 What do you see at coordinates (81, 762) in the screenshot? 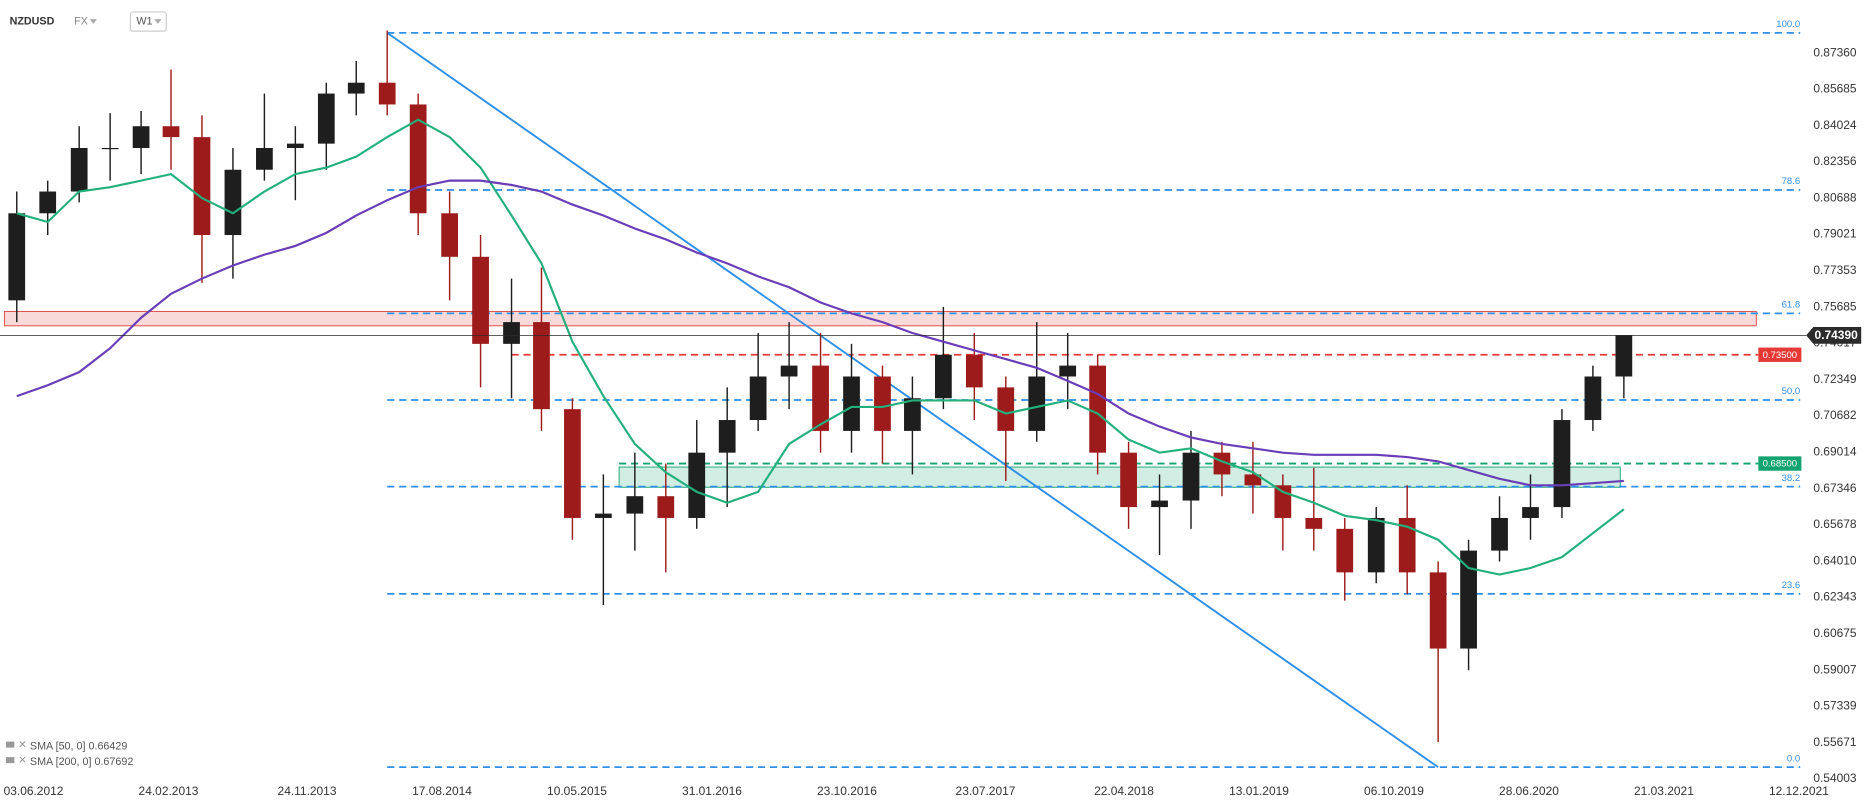
I see `legend-entry: SMA [200, 0] 0.67692` at bounding box center [81, 762].